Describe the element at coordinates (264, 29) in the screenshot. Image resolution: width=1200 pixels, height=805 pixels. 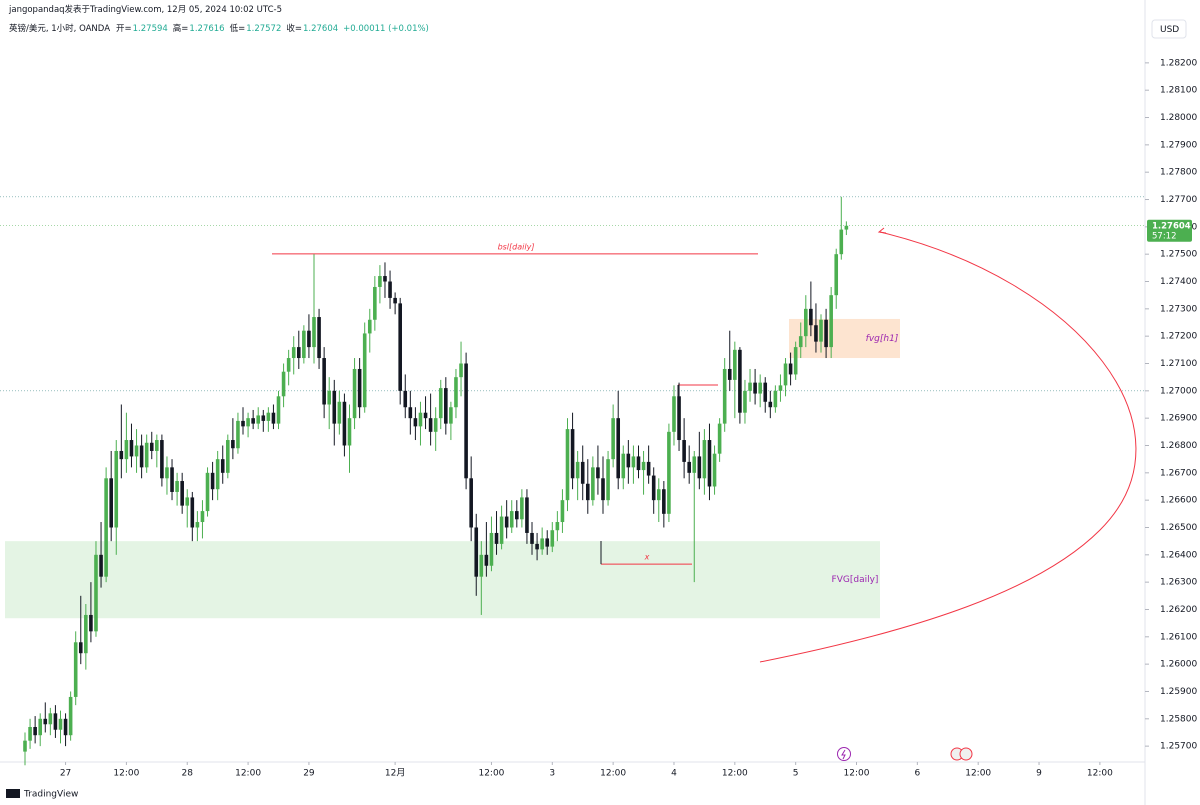
I see `legend-text: 1.27572` at that location.